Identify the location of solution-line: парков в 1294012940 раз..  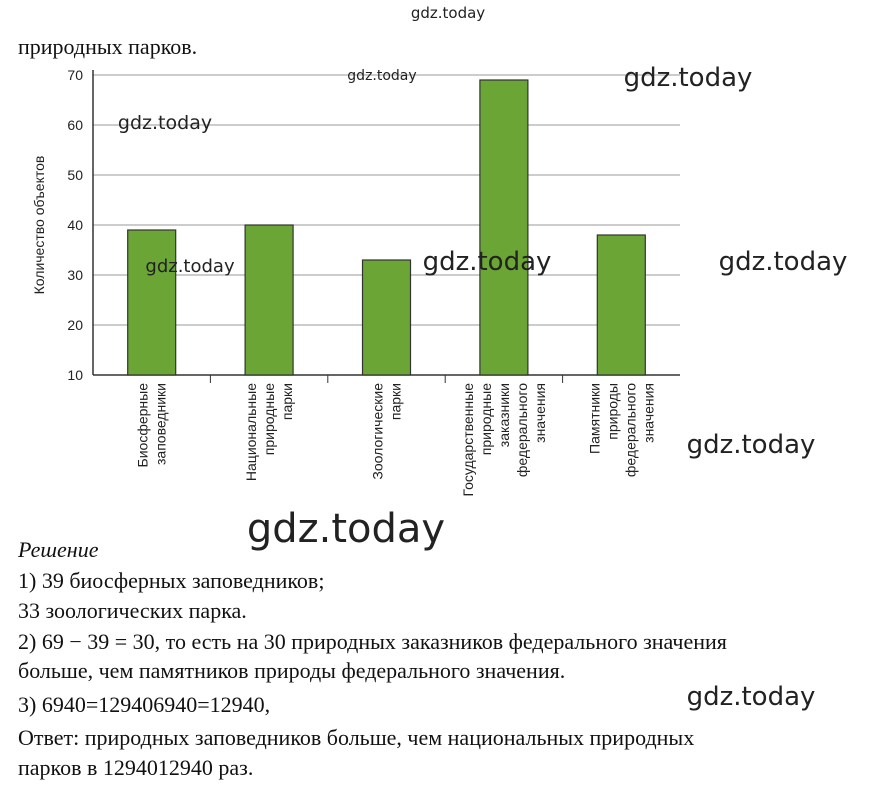
(135, 767).